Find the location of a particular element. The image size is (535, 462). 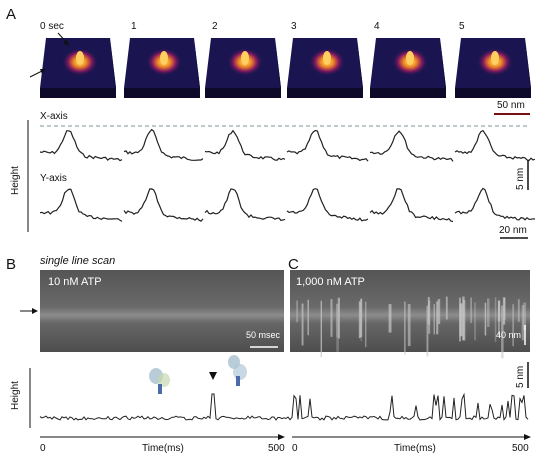

x-axis-trace is located at coordinates (287, 145).